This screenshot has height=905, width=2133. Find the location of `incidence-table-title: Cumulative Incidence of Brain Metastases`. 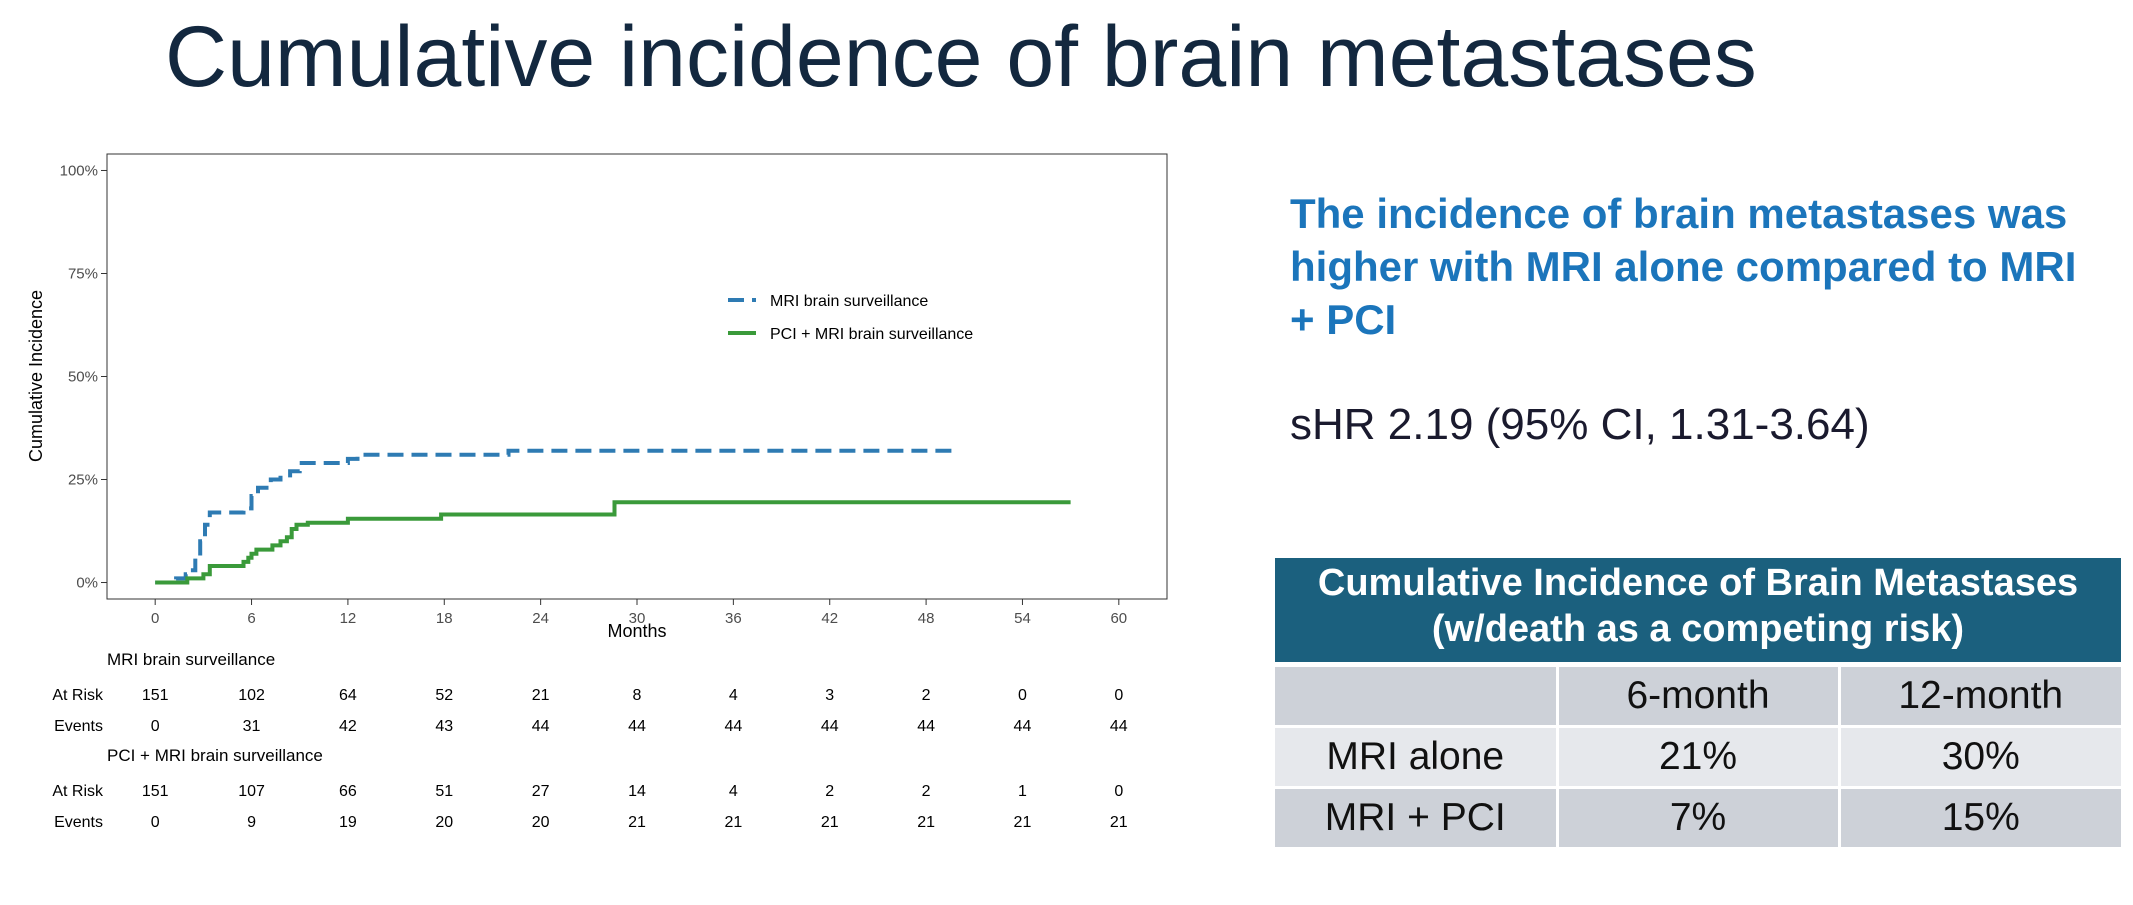

incidence-table-title: Cumulative Incidence of Brain Metastases is located at coordinates (1698, 583).